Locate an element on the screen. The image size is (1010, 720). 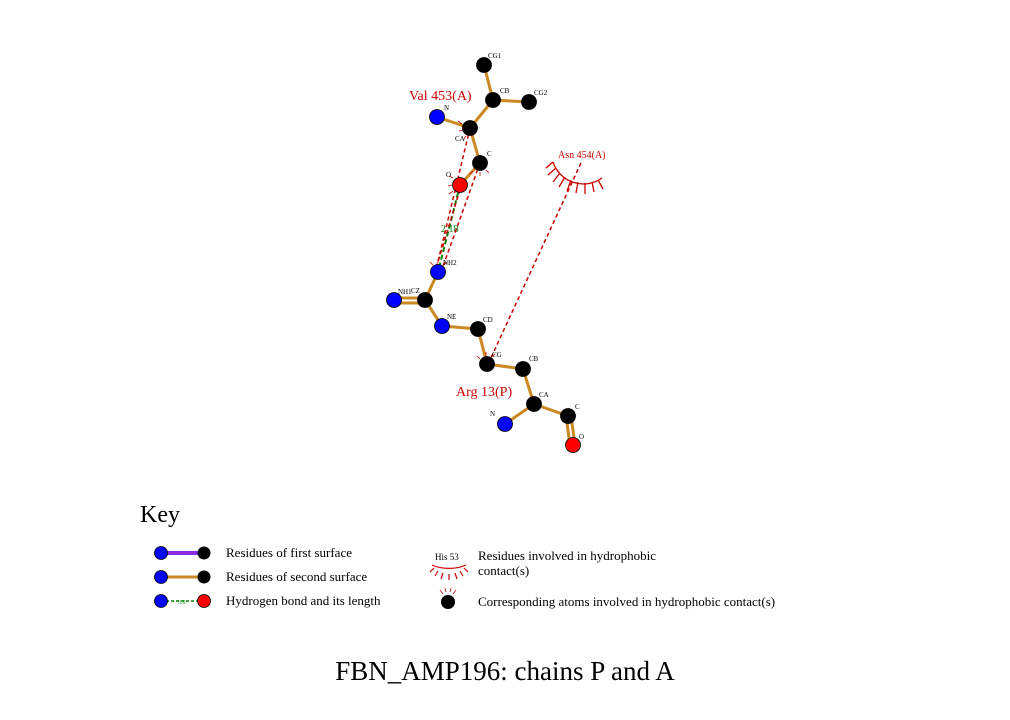
key-hydrophobic-arc is located at coordinates (449, 572).